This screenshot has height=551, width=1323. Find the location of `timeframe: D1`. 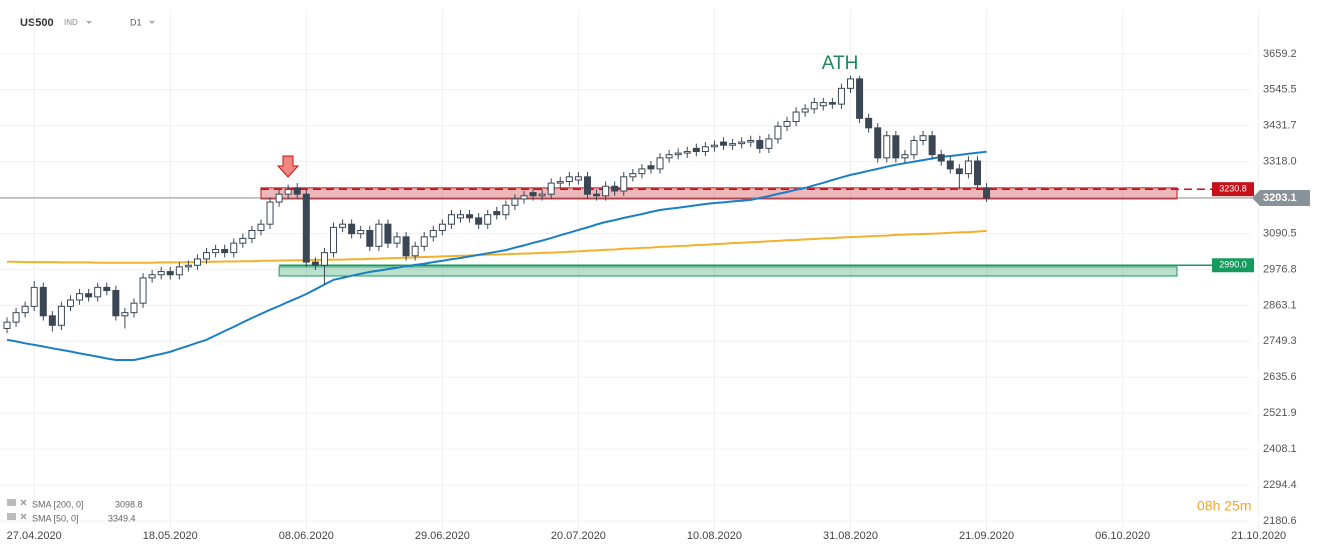

timeframe: D1 is located at coordinates (136, 22).